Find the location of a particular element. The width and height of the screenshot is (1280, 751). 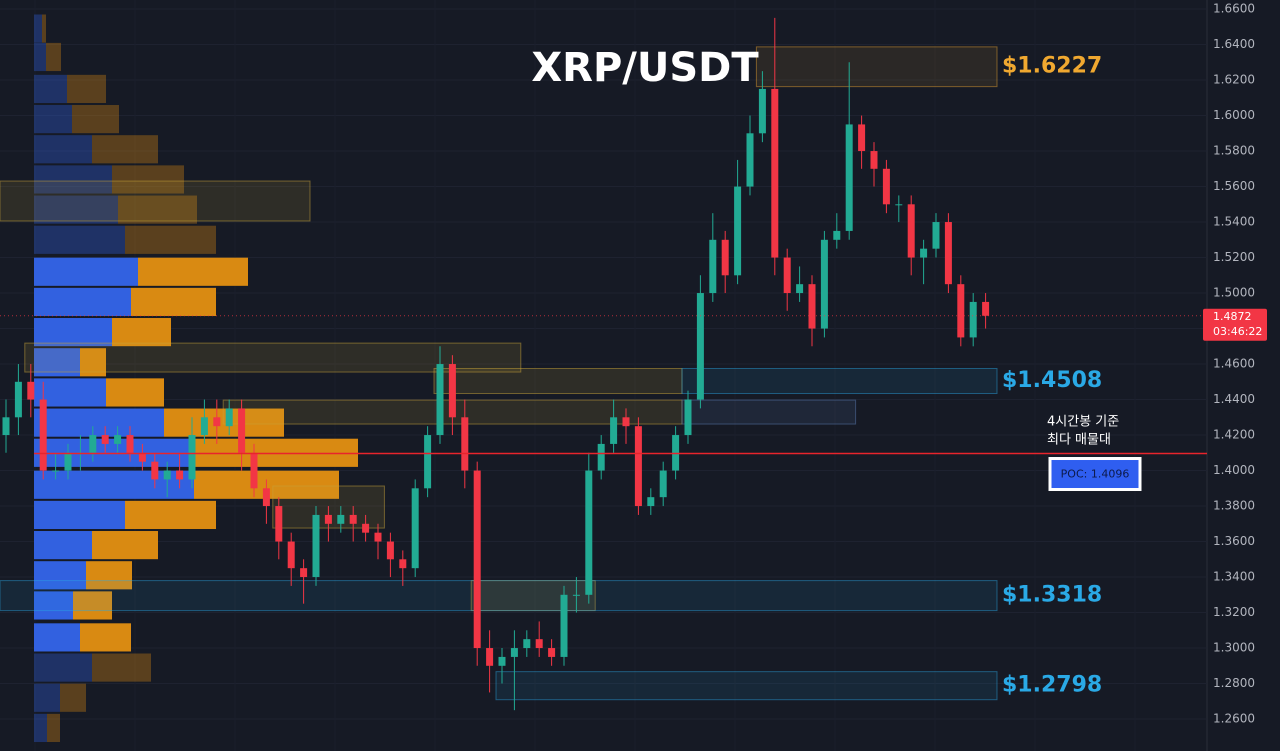

y-tick-label: 1.3800 is located at coordinates (1234, 506).